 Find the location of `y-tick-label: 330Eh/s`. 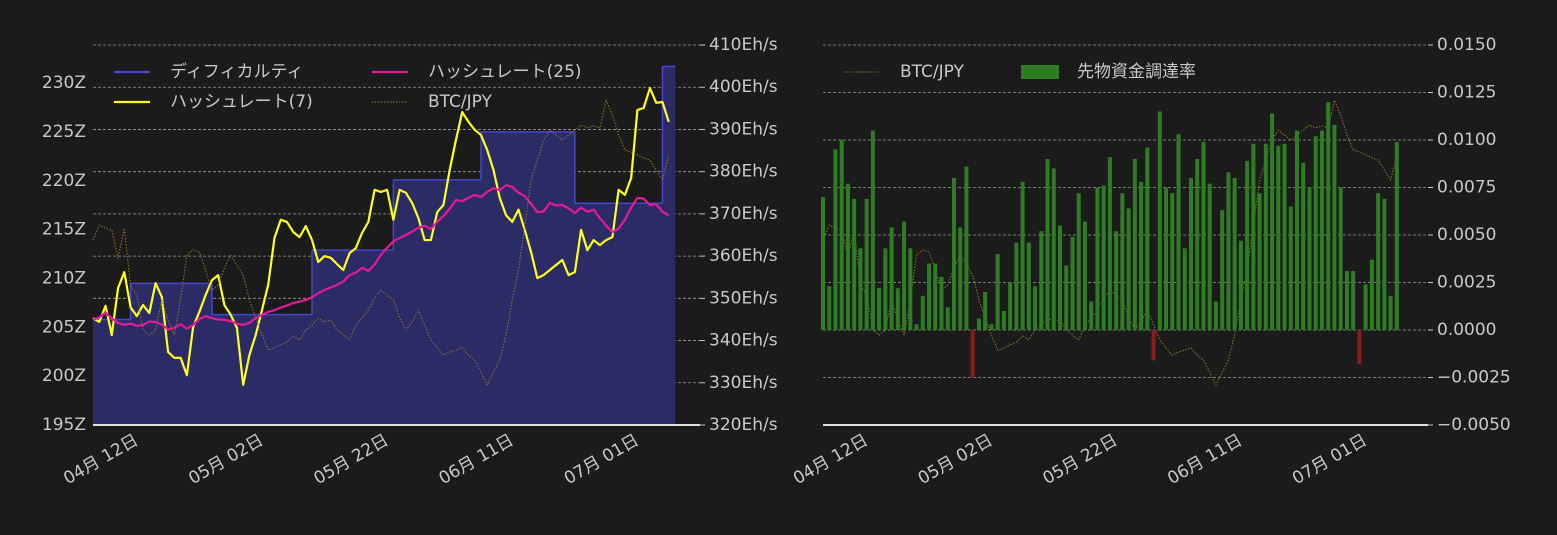

y-tick-label: 330Eh/s is located at coordinates (743, 383).